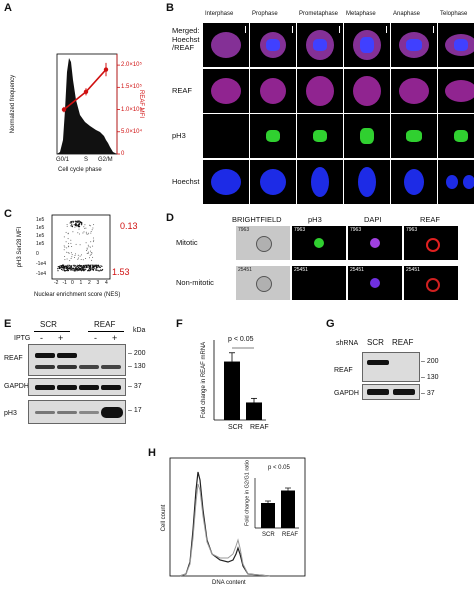 The height and width of the screenshot is (591, 474). I want to click on panel-e-row-gapdh: GAPDH, so click(16, 386).